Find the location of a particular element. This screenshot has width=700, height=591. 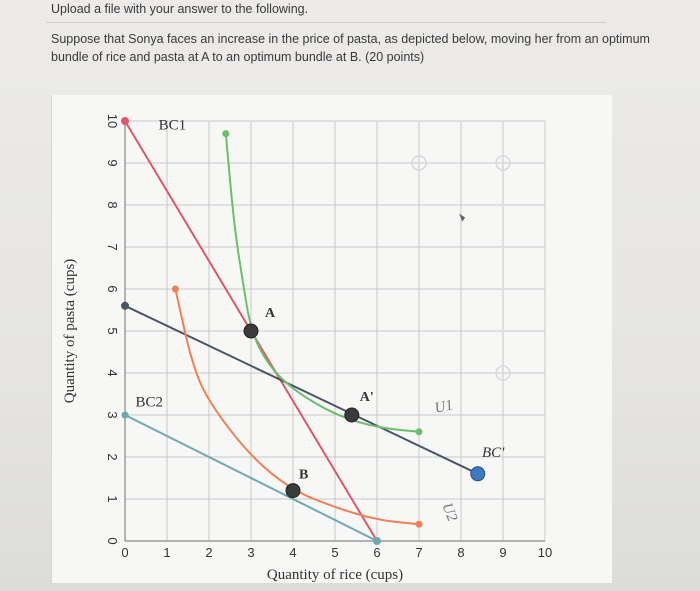

y-tick-label: 4 is located at coordinates (112, 372).